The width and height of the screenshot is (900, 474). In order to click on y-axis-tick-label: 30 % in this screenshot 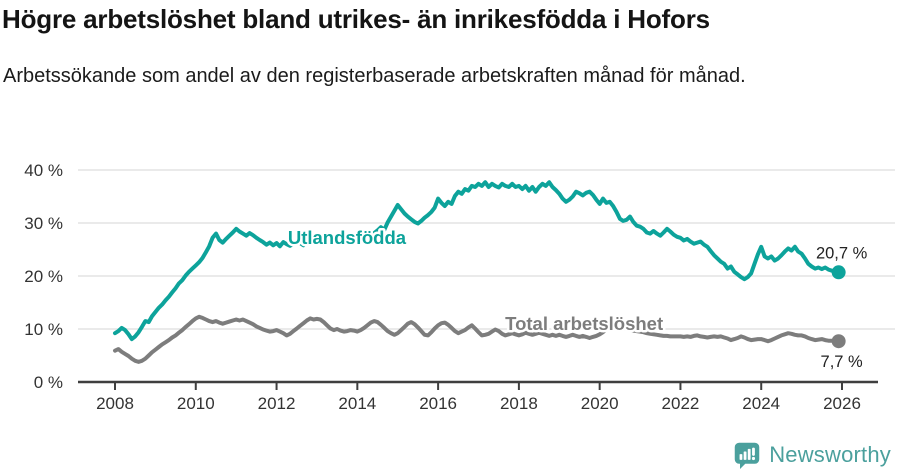, I will do `click(43, 223)`.